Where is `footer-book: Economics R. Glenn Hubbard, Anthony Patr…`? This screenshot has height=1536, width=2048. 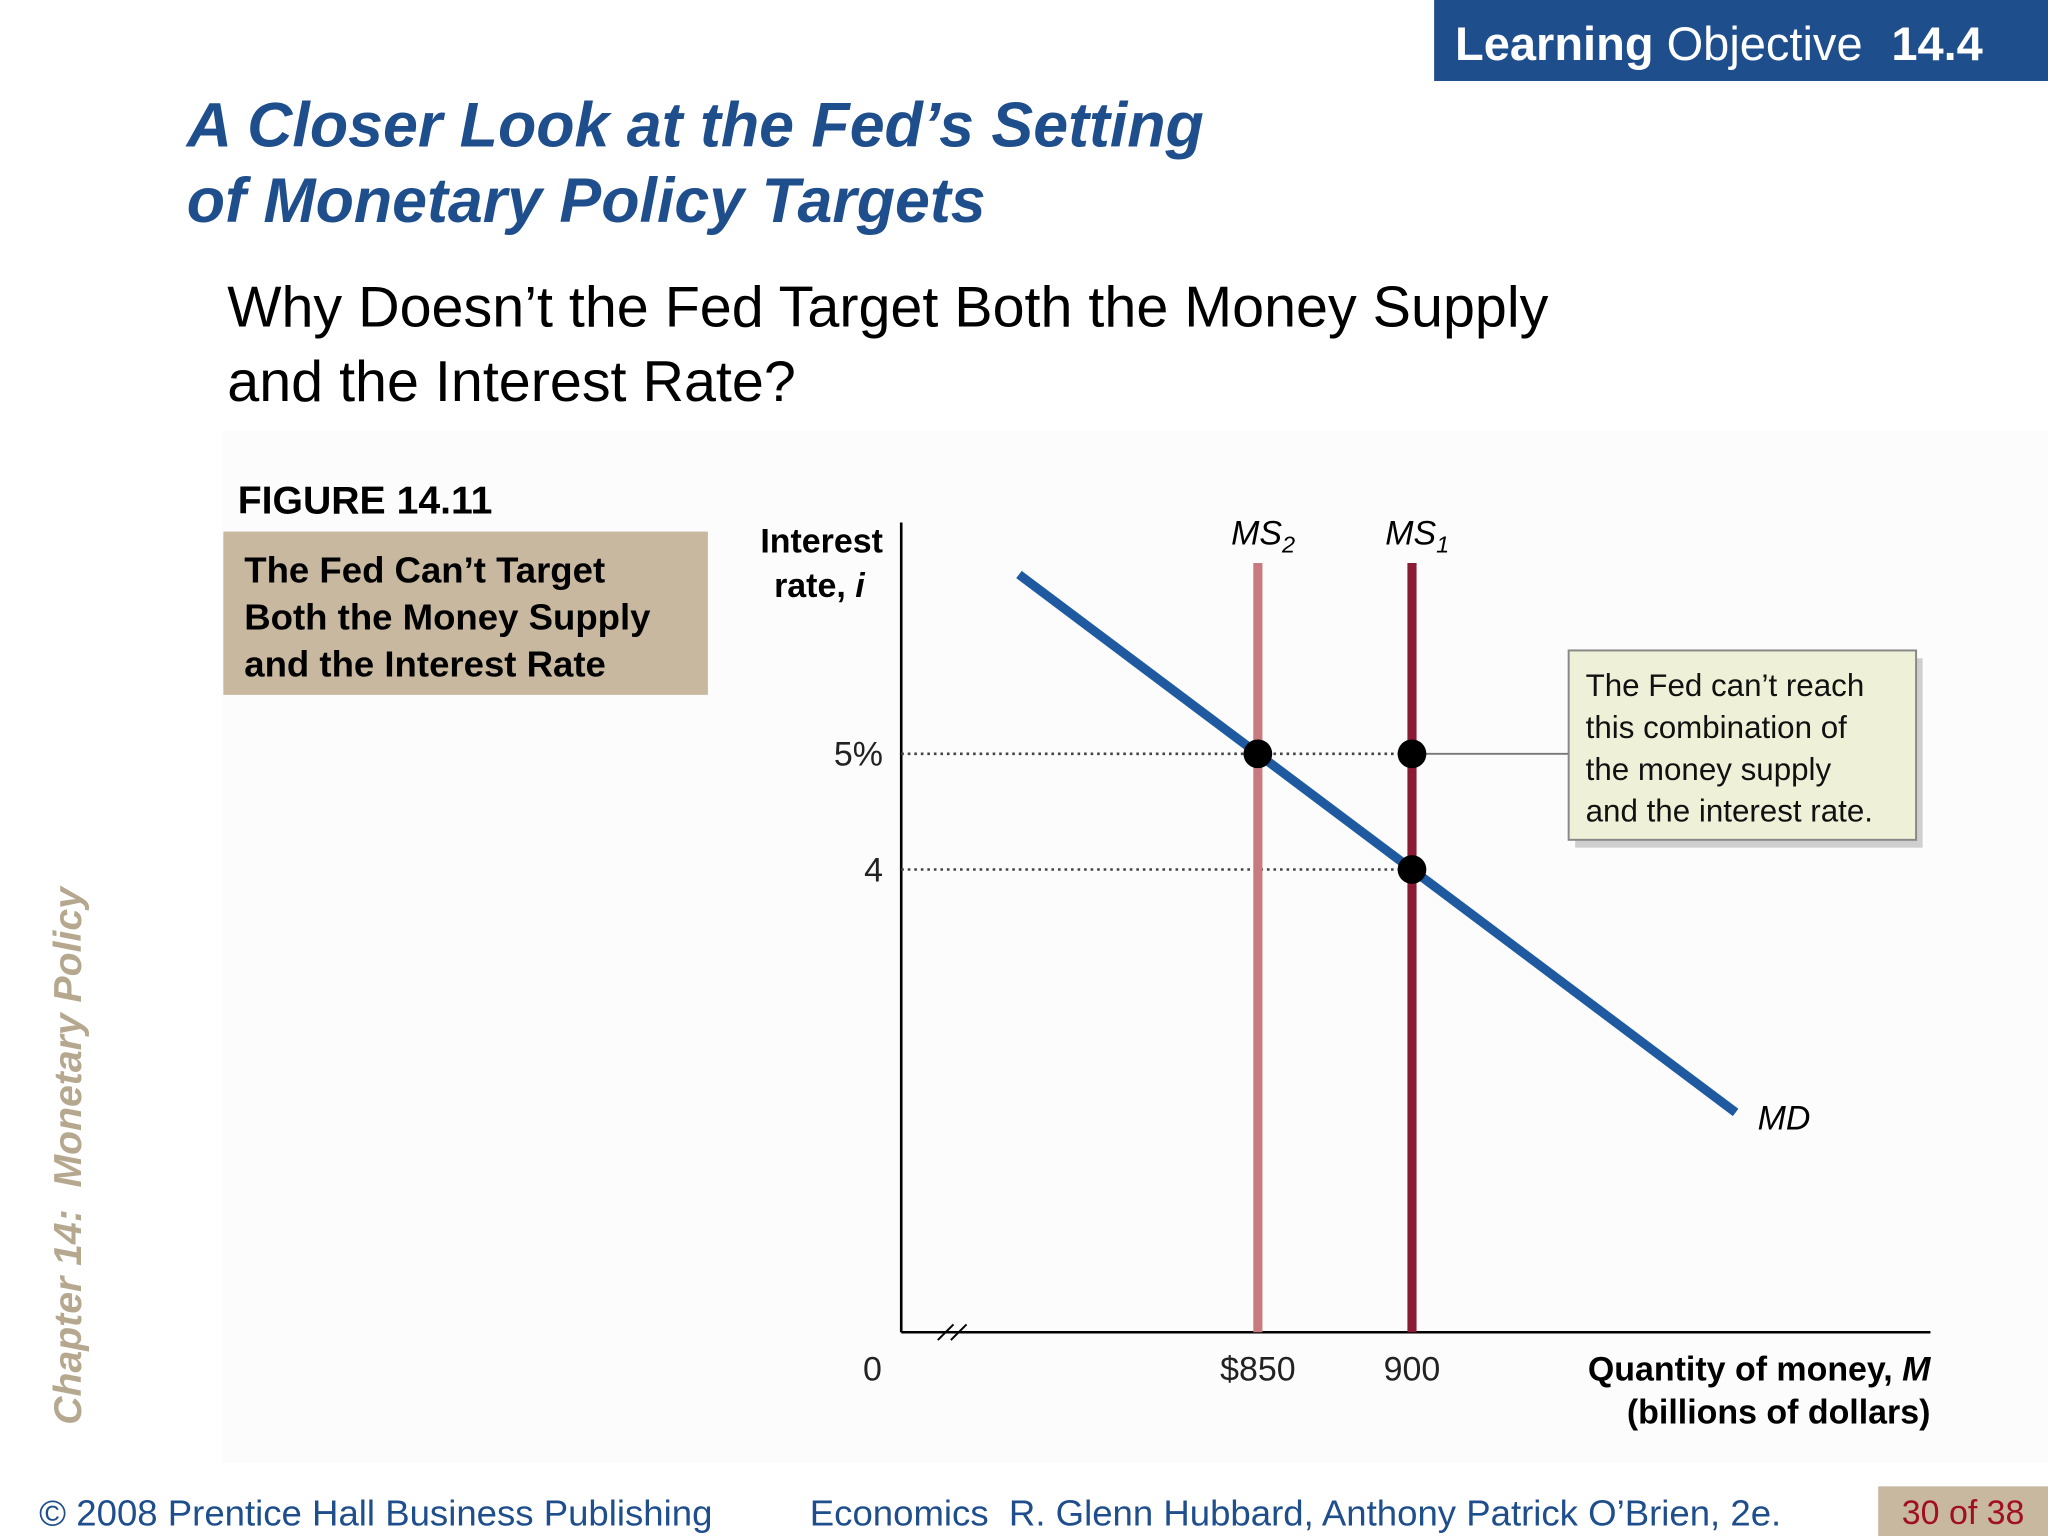
footer-book: Economics R. Glenn Hubbard, Anthony Patr… is located at coordinates (1295, 1513).